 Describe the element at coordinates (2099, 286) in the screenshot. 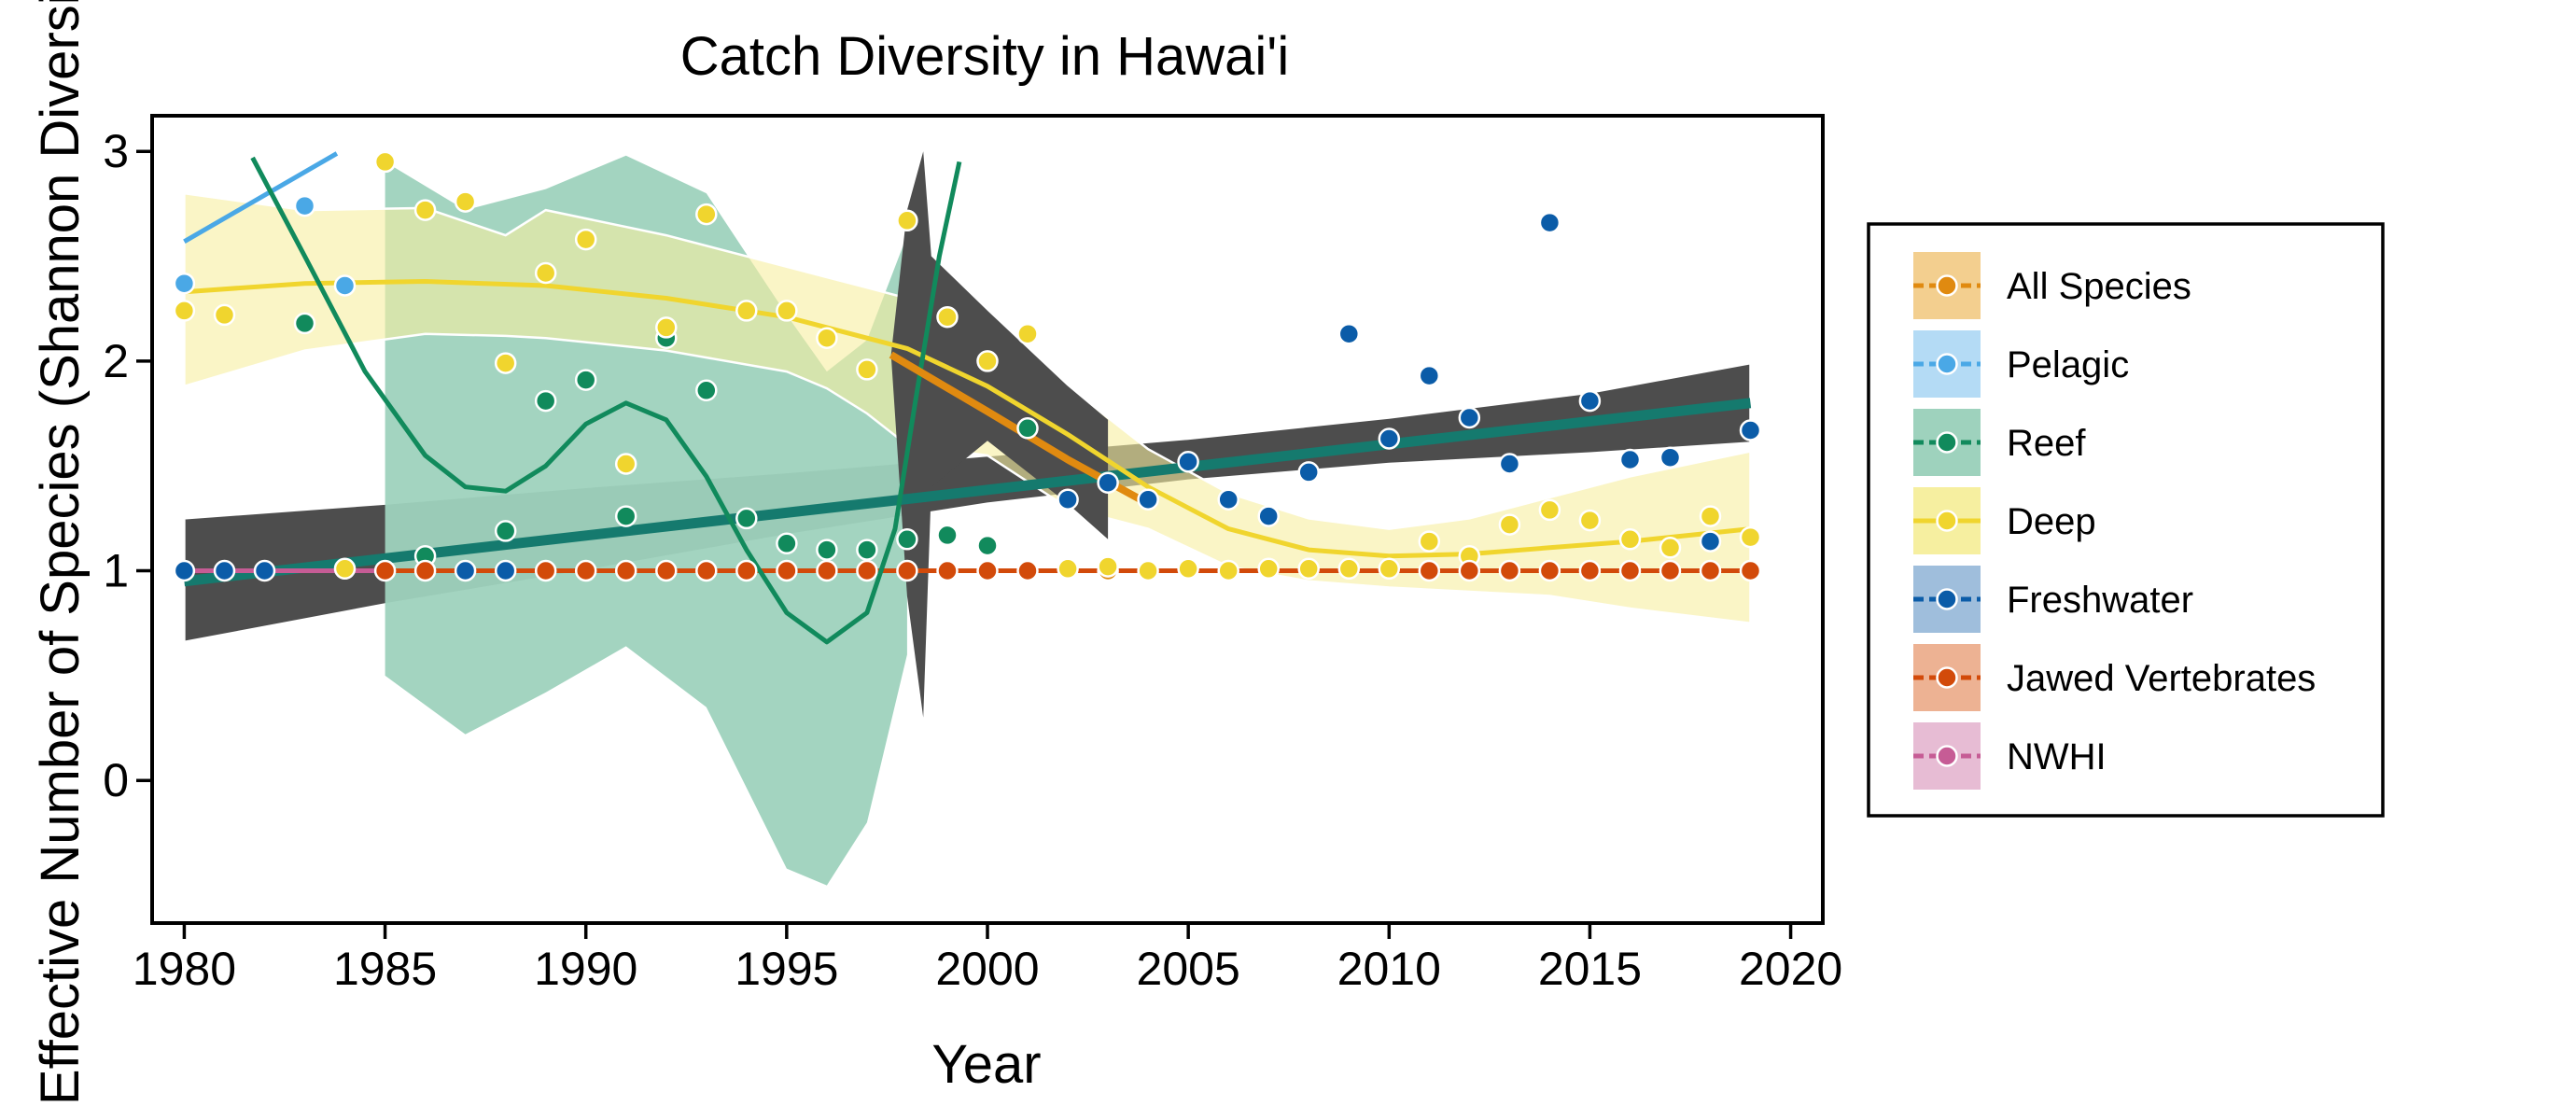

I see `legend-label-all-species: All Species` at that location.